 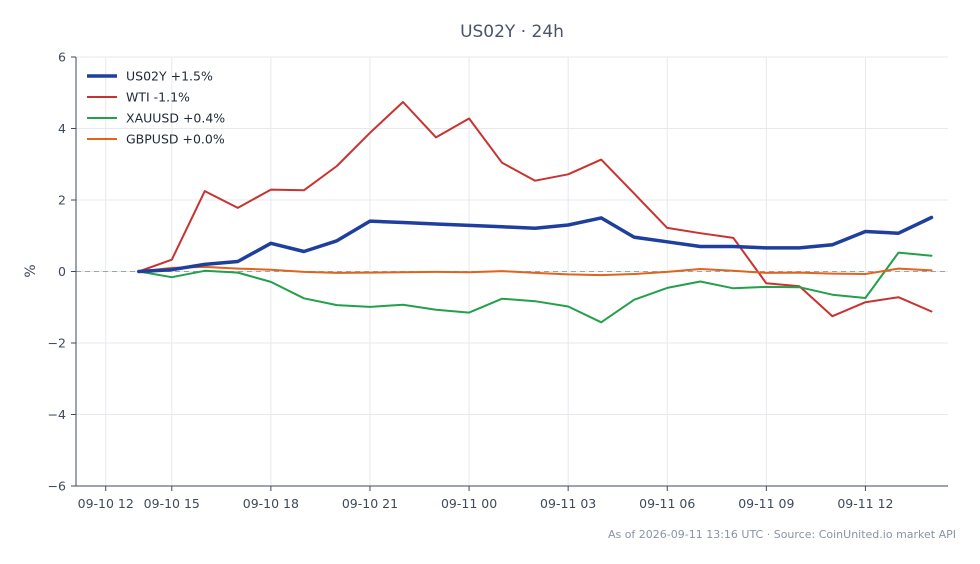 What do you see at coordinates (62, 271) in the screenshot?
I see `y-tick-label: 0` at bounding box center [62, 271].